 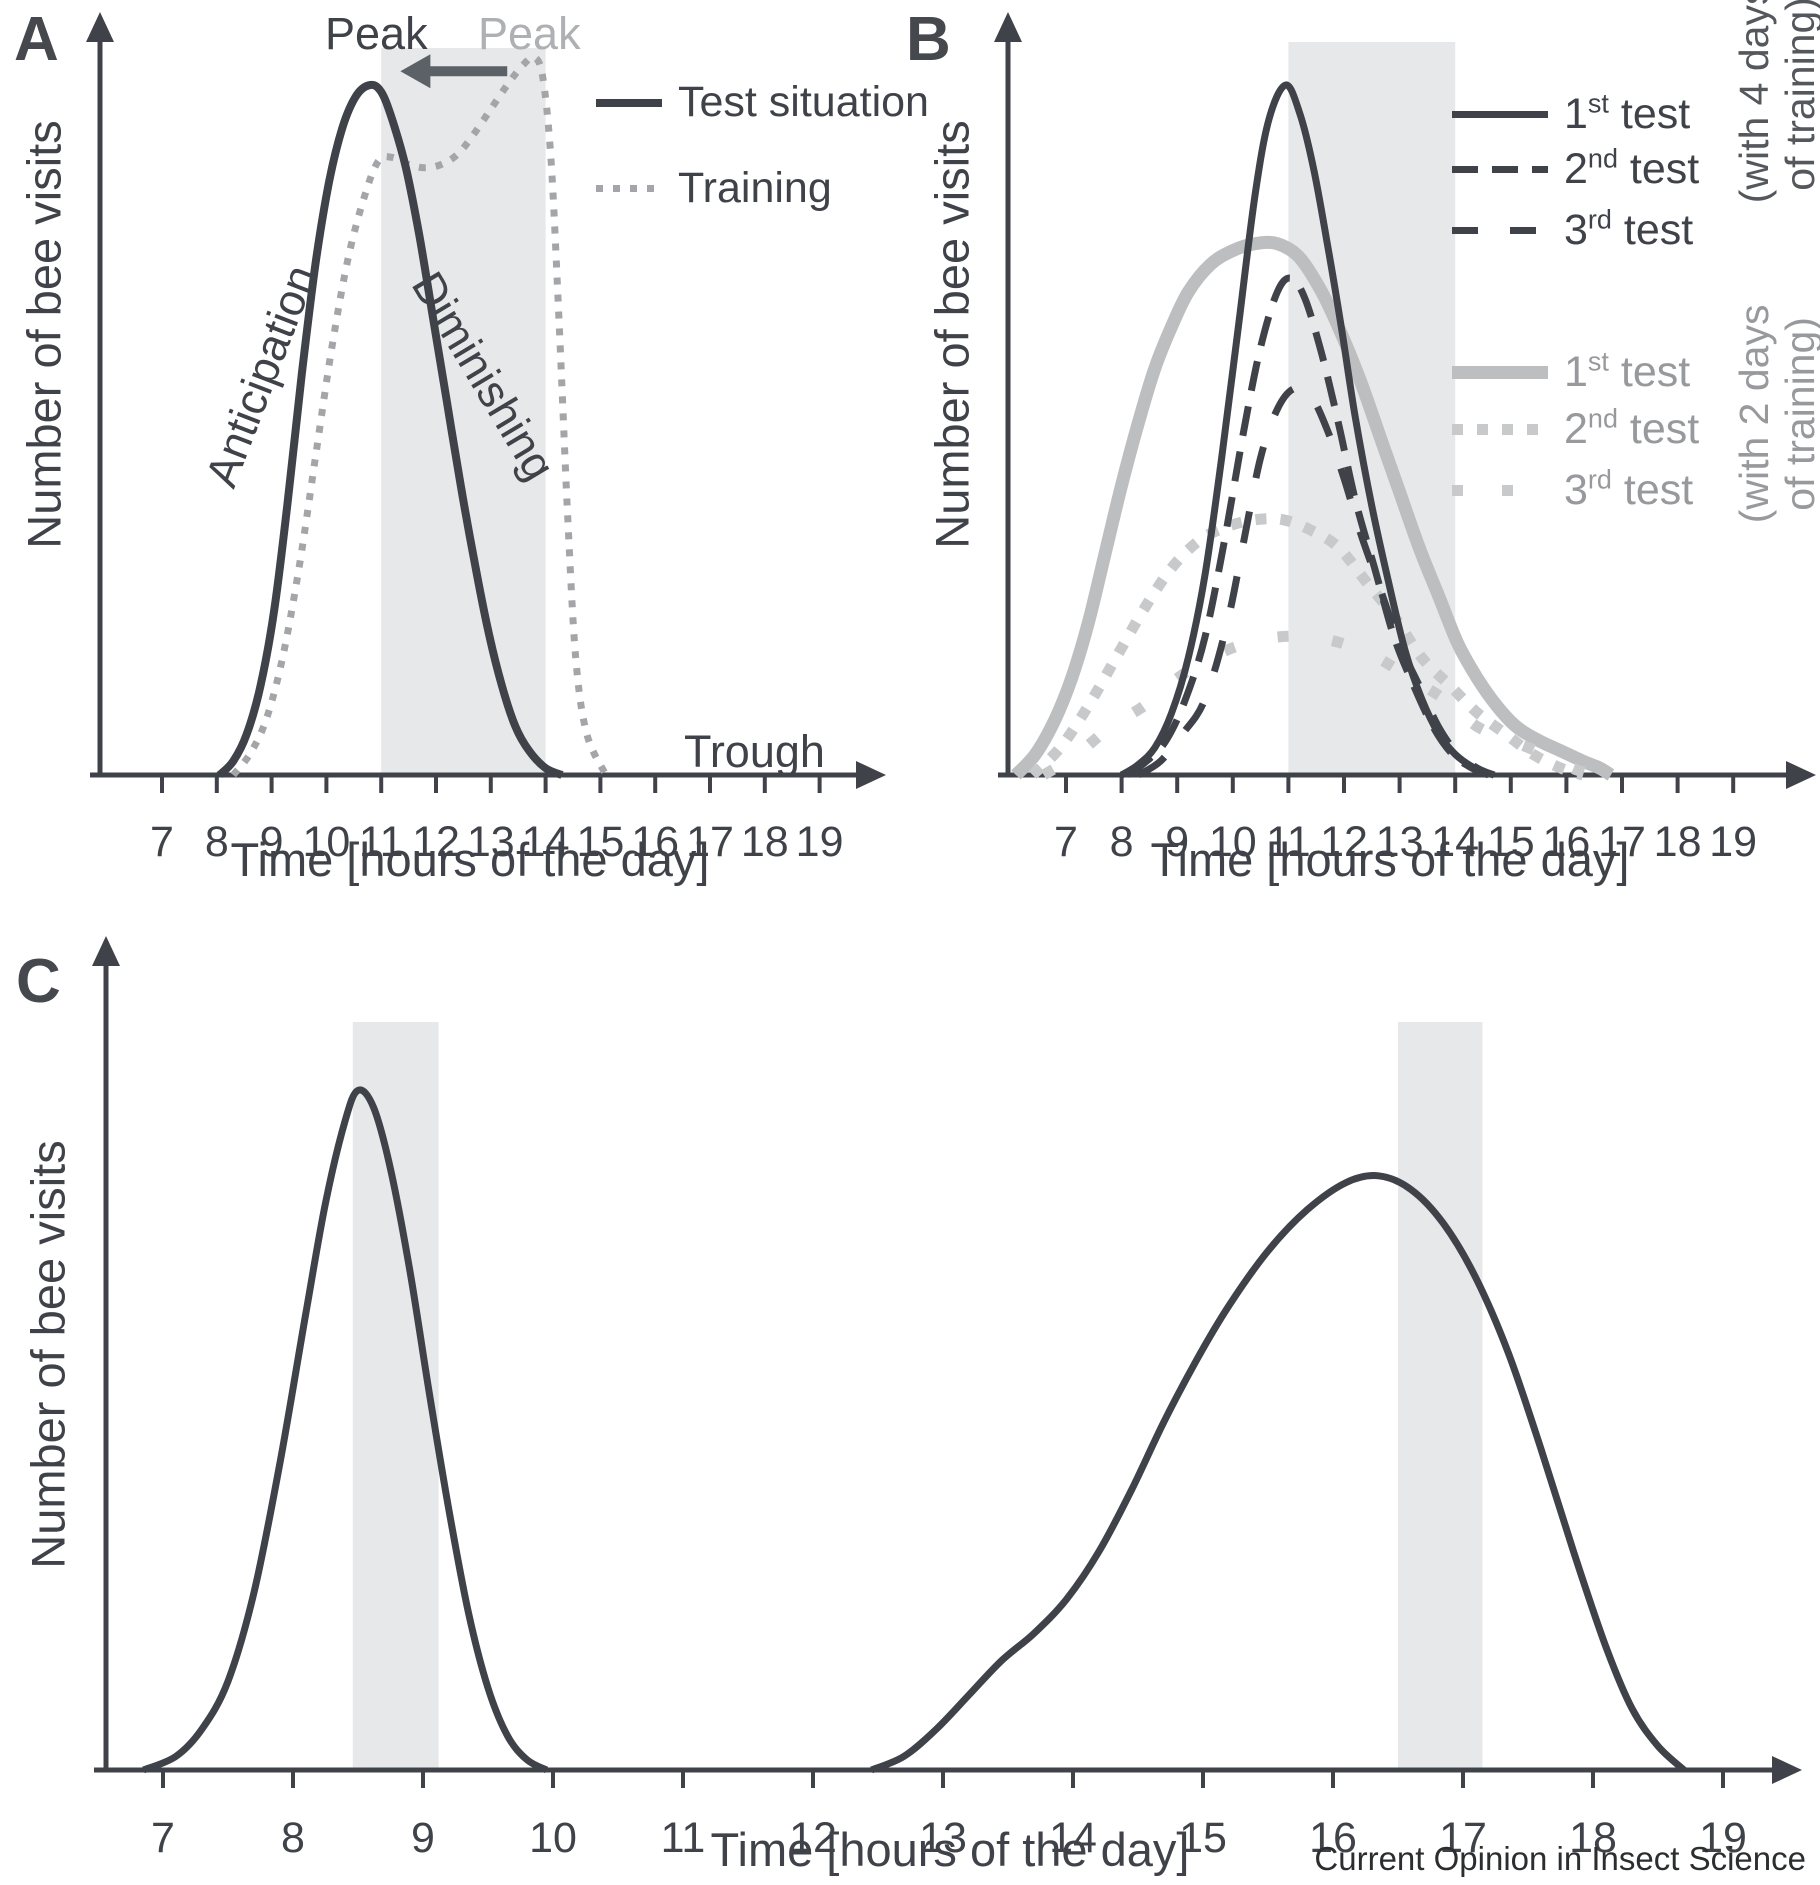 I want to click on panel-label-b: B, so click(x=928, y=39).